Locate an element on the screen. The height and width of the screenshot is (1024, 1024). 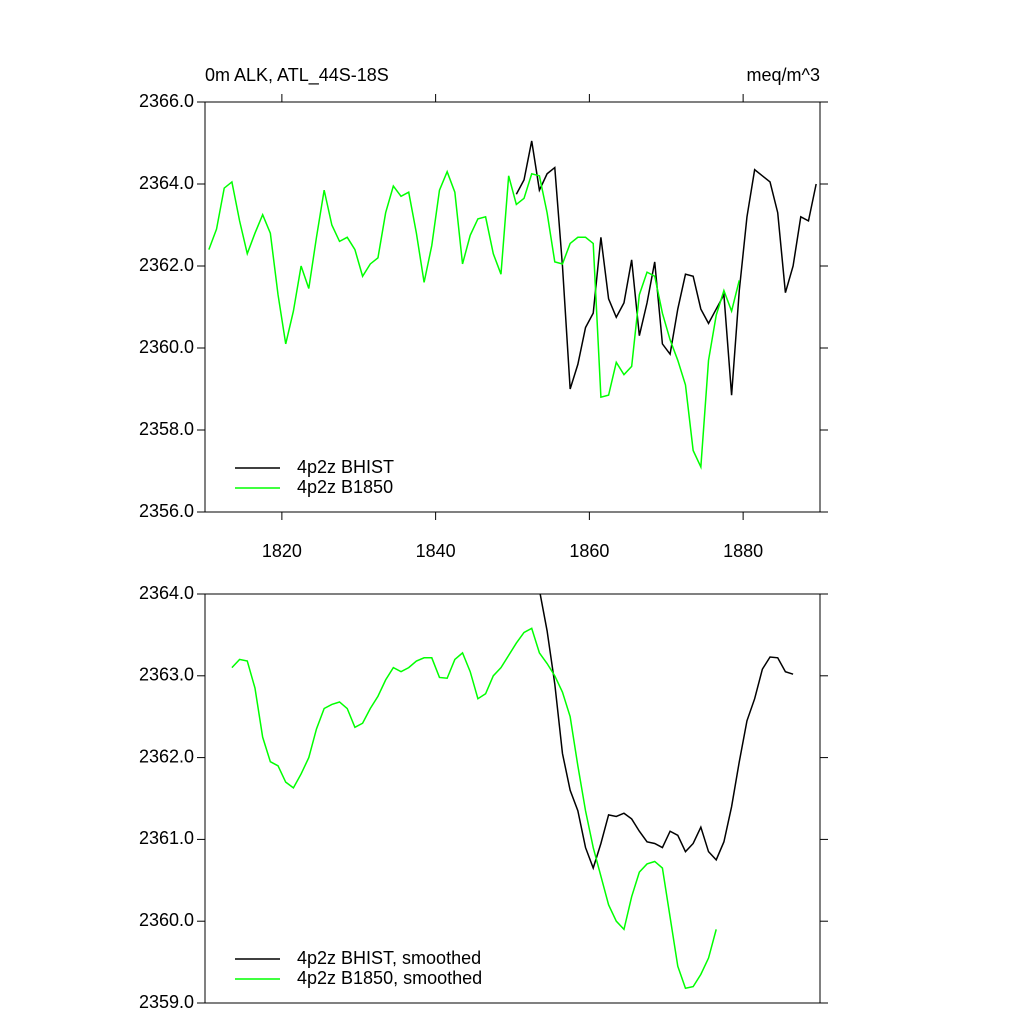
legend-label: 4p2z B1850 is located at coordinates (345, 487).